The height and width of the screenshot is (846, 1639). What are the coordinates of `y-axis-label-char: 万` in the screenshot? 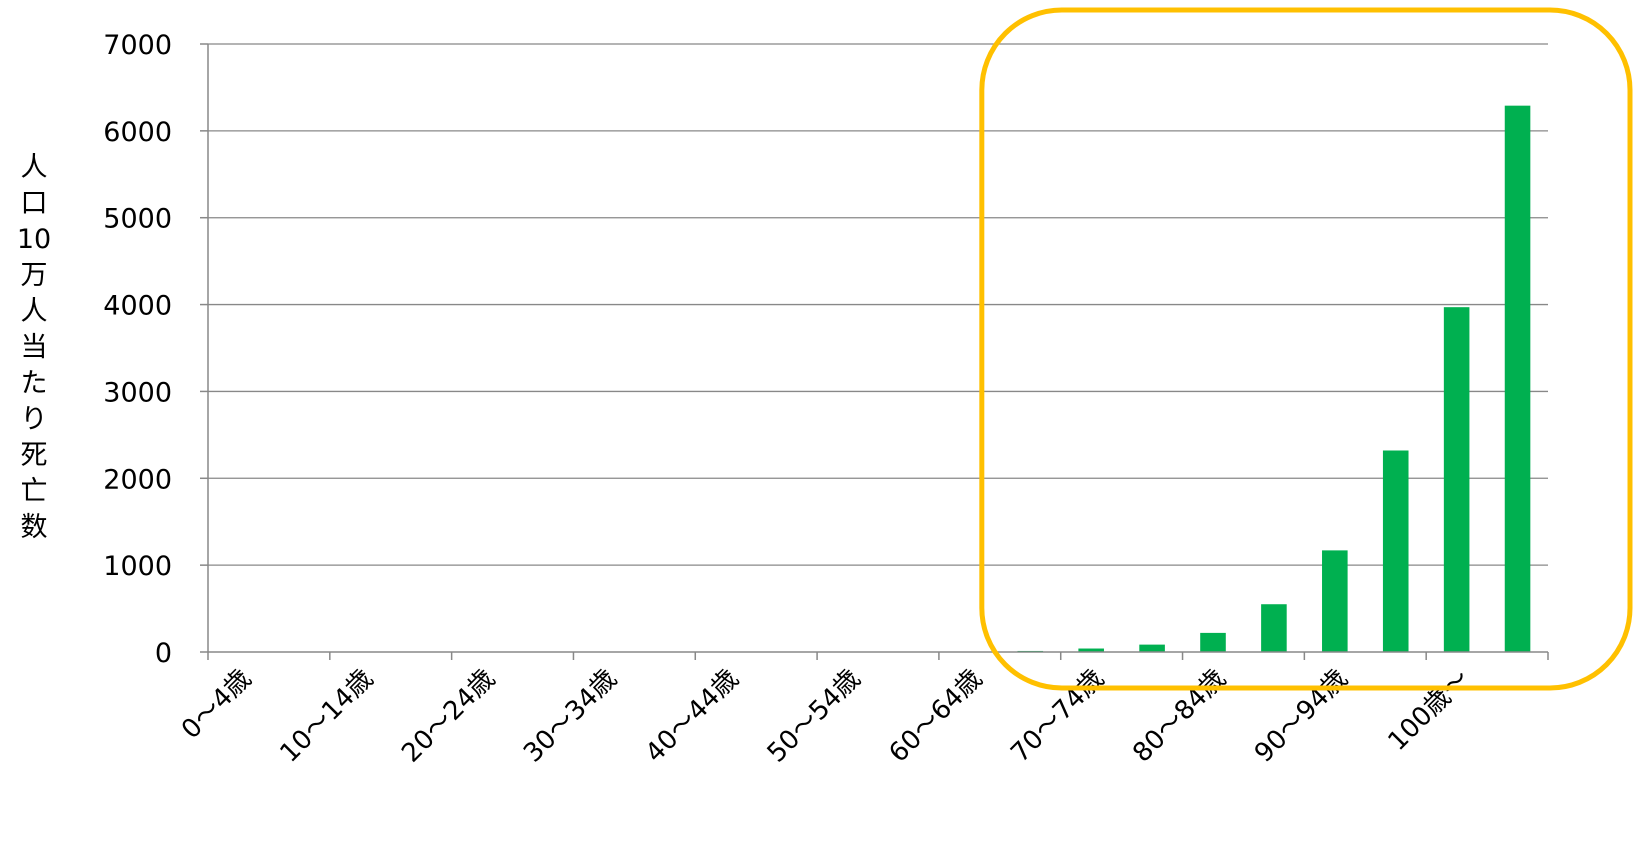 It's located at (34, 275).